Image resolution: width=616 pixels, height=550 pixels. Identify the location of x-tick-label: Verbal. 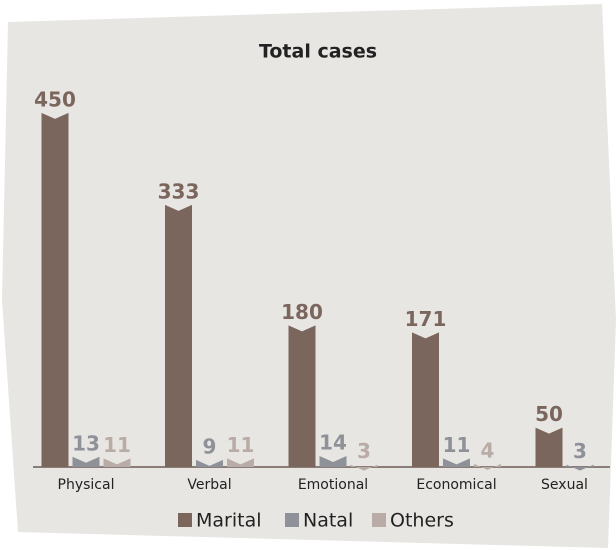
(209, 485).